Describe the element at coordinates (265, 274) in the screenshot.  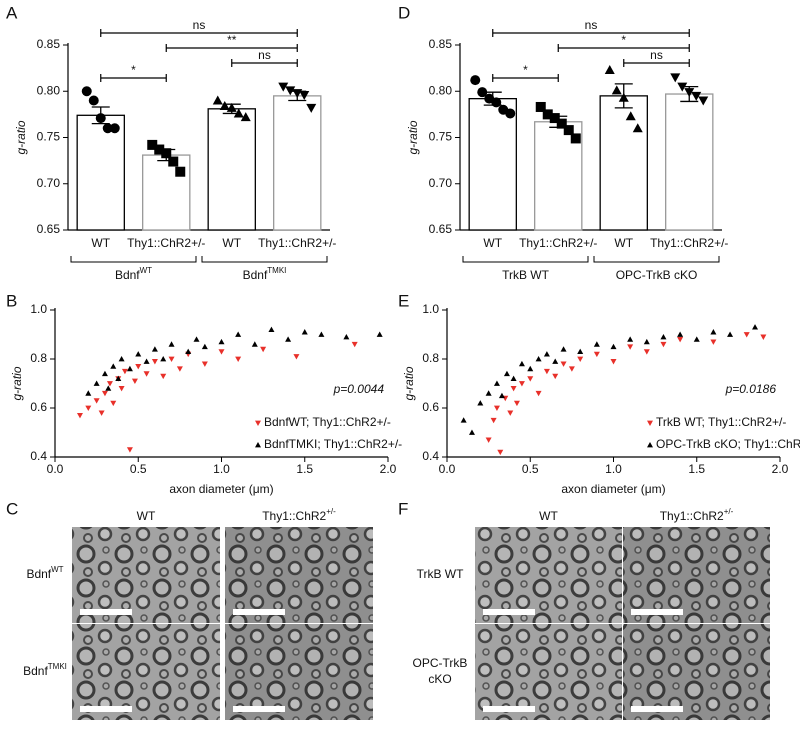
I see `group-label: BdnfTMKI` at that location.